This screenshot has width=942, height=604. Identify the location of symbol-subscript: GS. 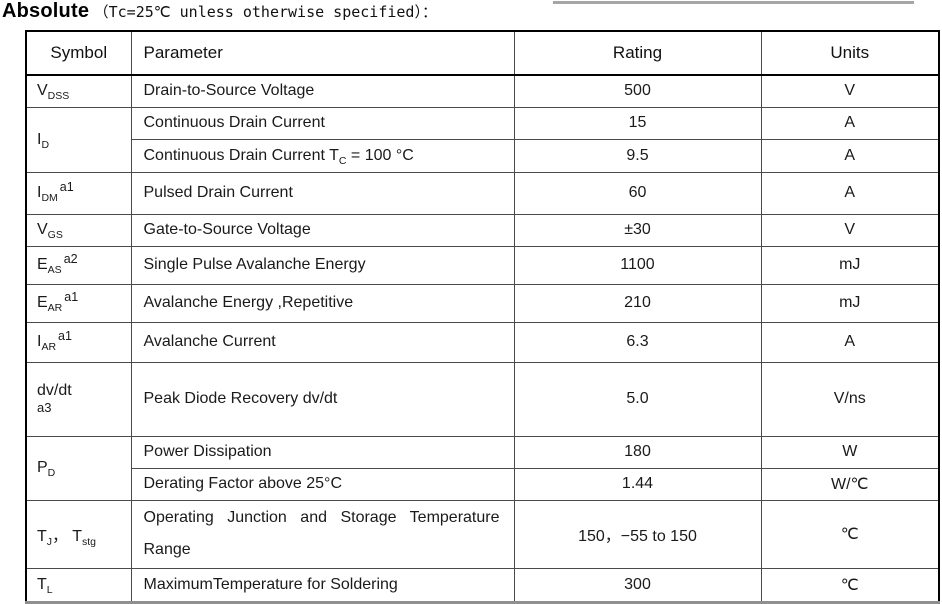
(55, 235).